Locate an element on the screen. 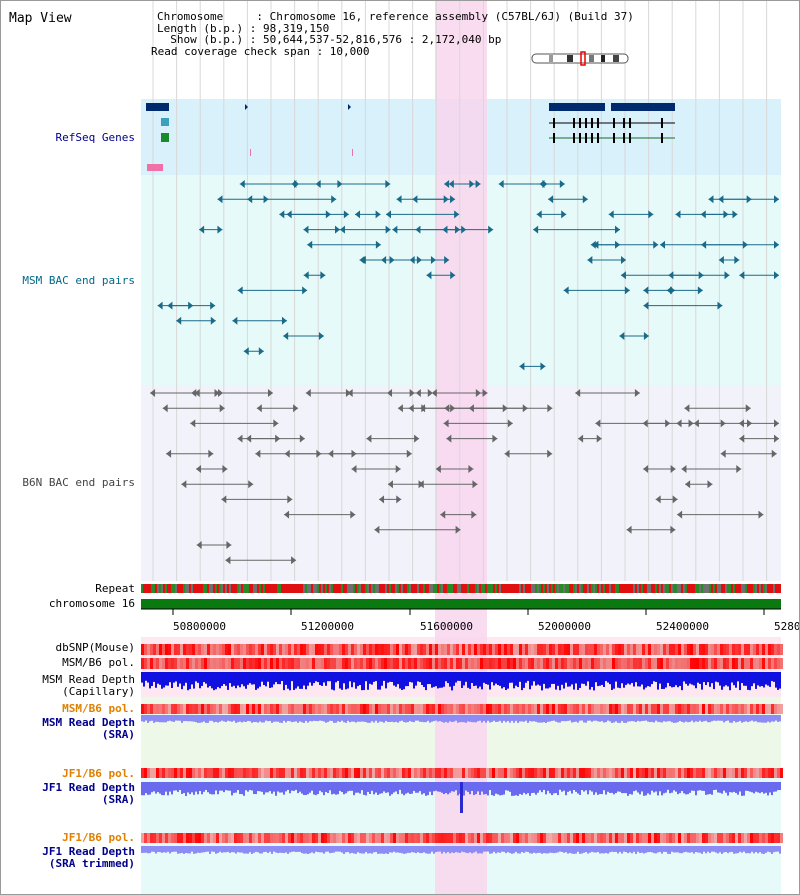  track-label-refseq: RefSeq Genes is located at coordinates (95, 137).